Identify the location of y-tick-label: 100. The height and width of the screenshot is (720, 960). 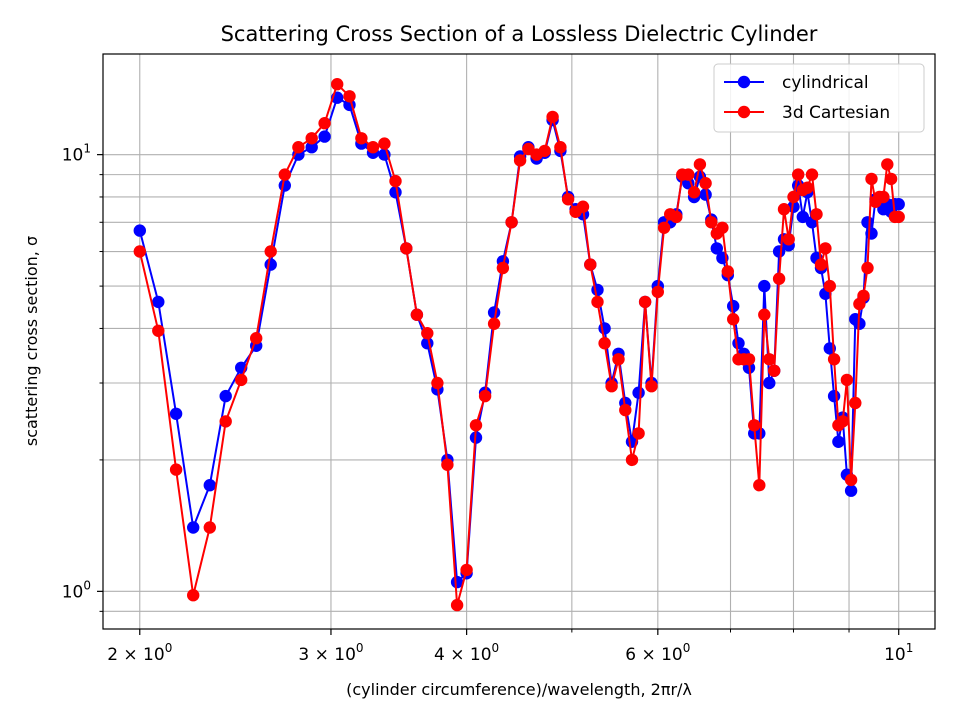
(76, 590).